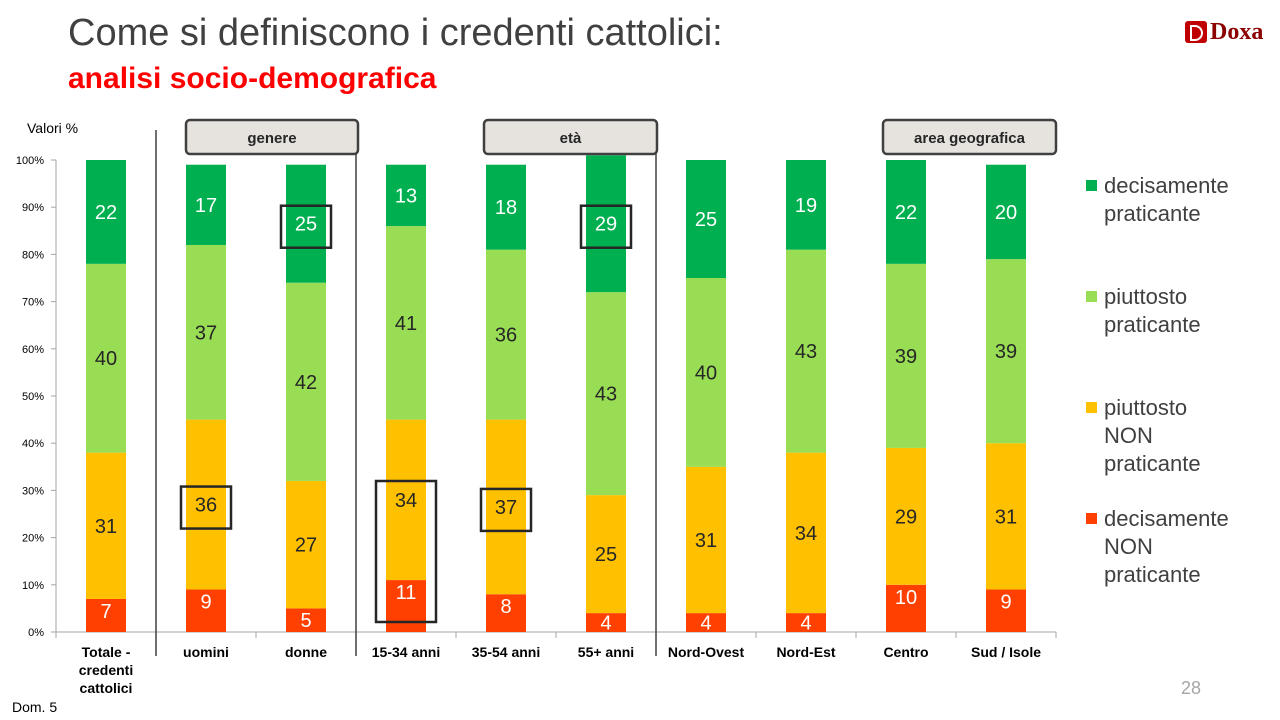 Image resolution: width=1280 pixels, height=720 pixels. Describe the element at coordinates (1128, 435) in the screenshot. I see `legend-label-line: NON` at that location.